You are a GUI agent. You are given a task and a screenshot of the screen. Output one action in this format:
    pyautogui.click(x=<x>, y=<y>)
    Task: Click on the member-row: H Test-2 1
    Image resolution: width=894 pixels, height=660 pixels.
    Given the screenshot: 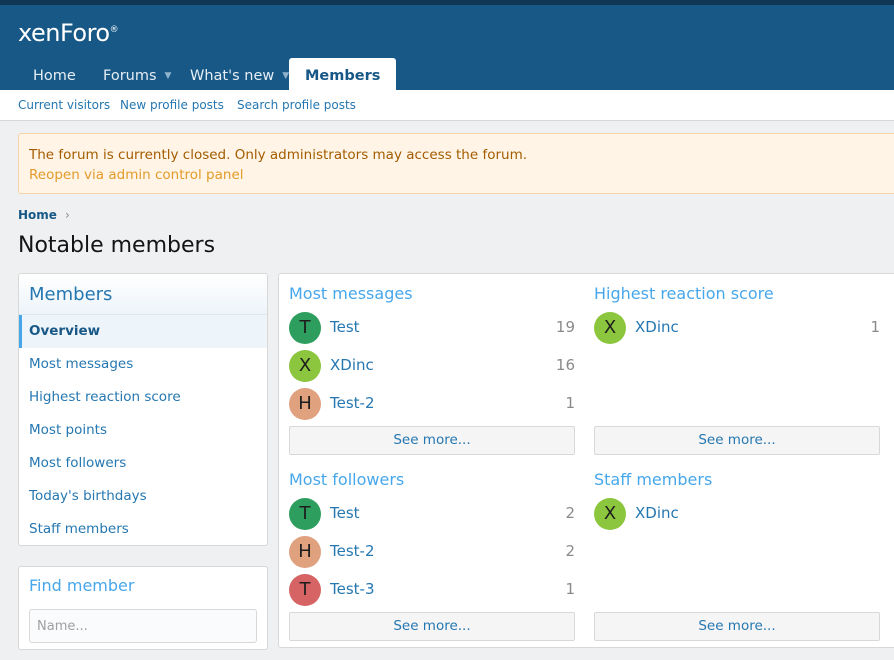 What is the action you would take?
    pyautogui.click(x=432, y=404)
    